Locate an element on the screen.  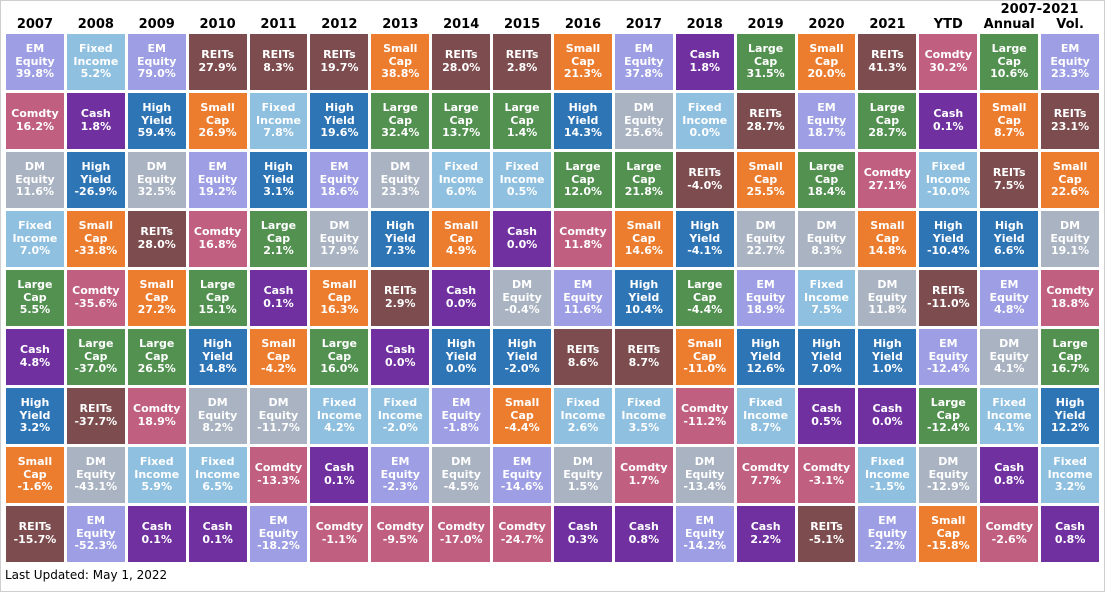
return-value: -13.3% is located at coordinates (278, 480).